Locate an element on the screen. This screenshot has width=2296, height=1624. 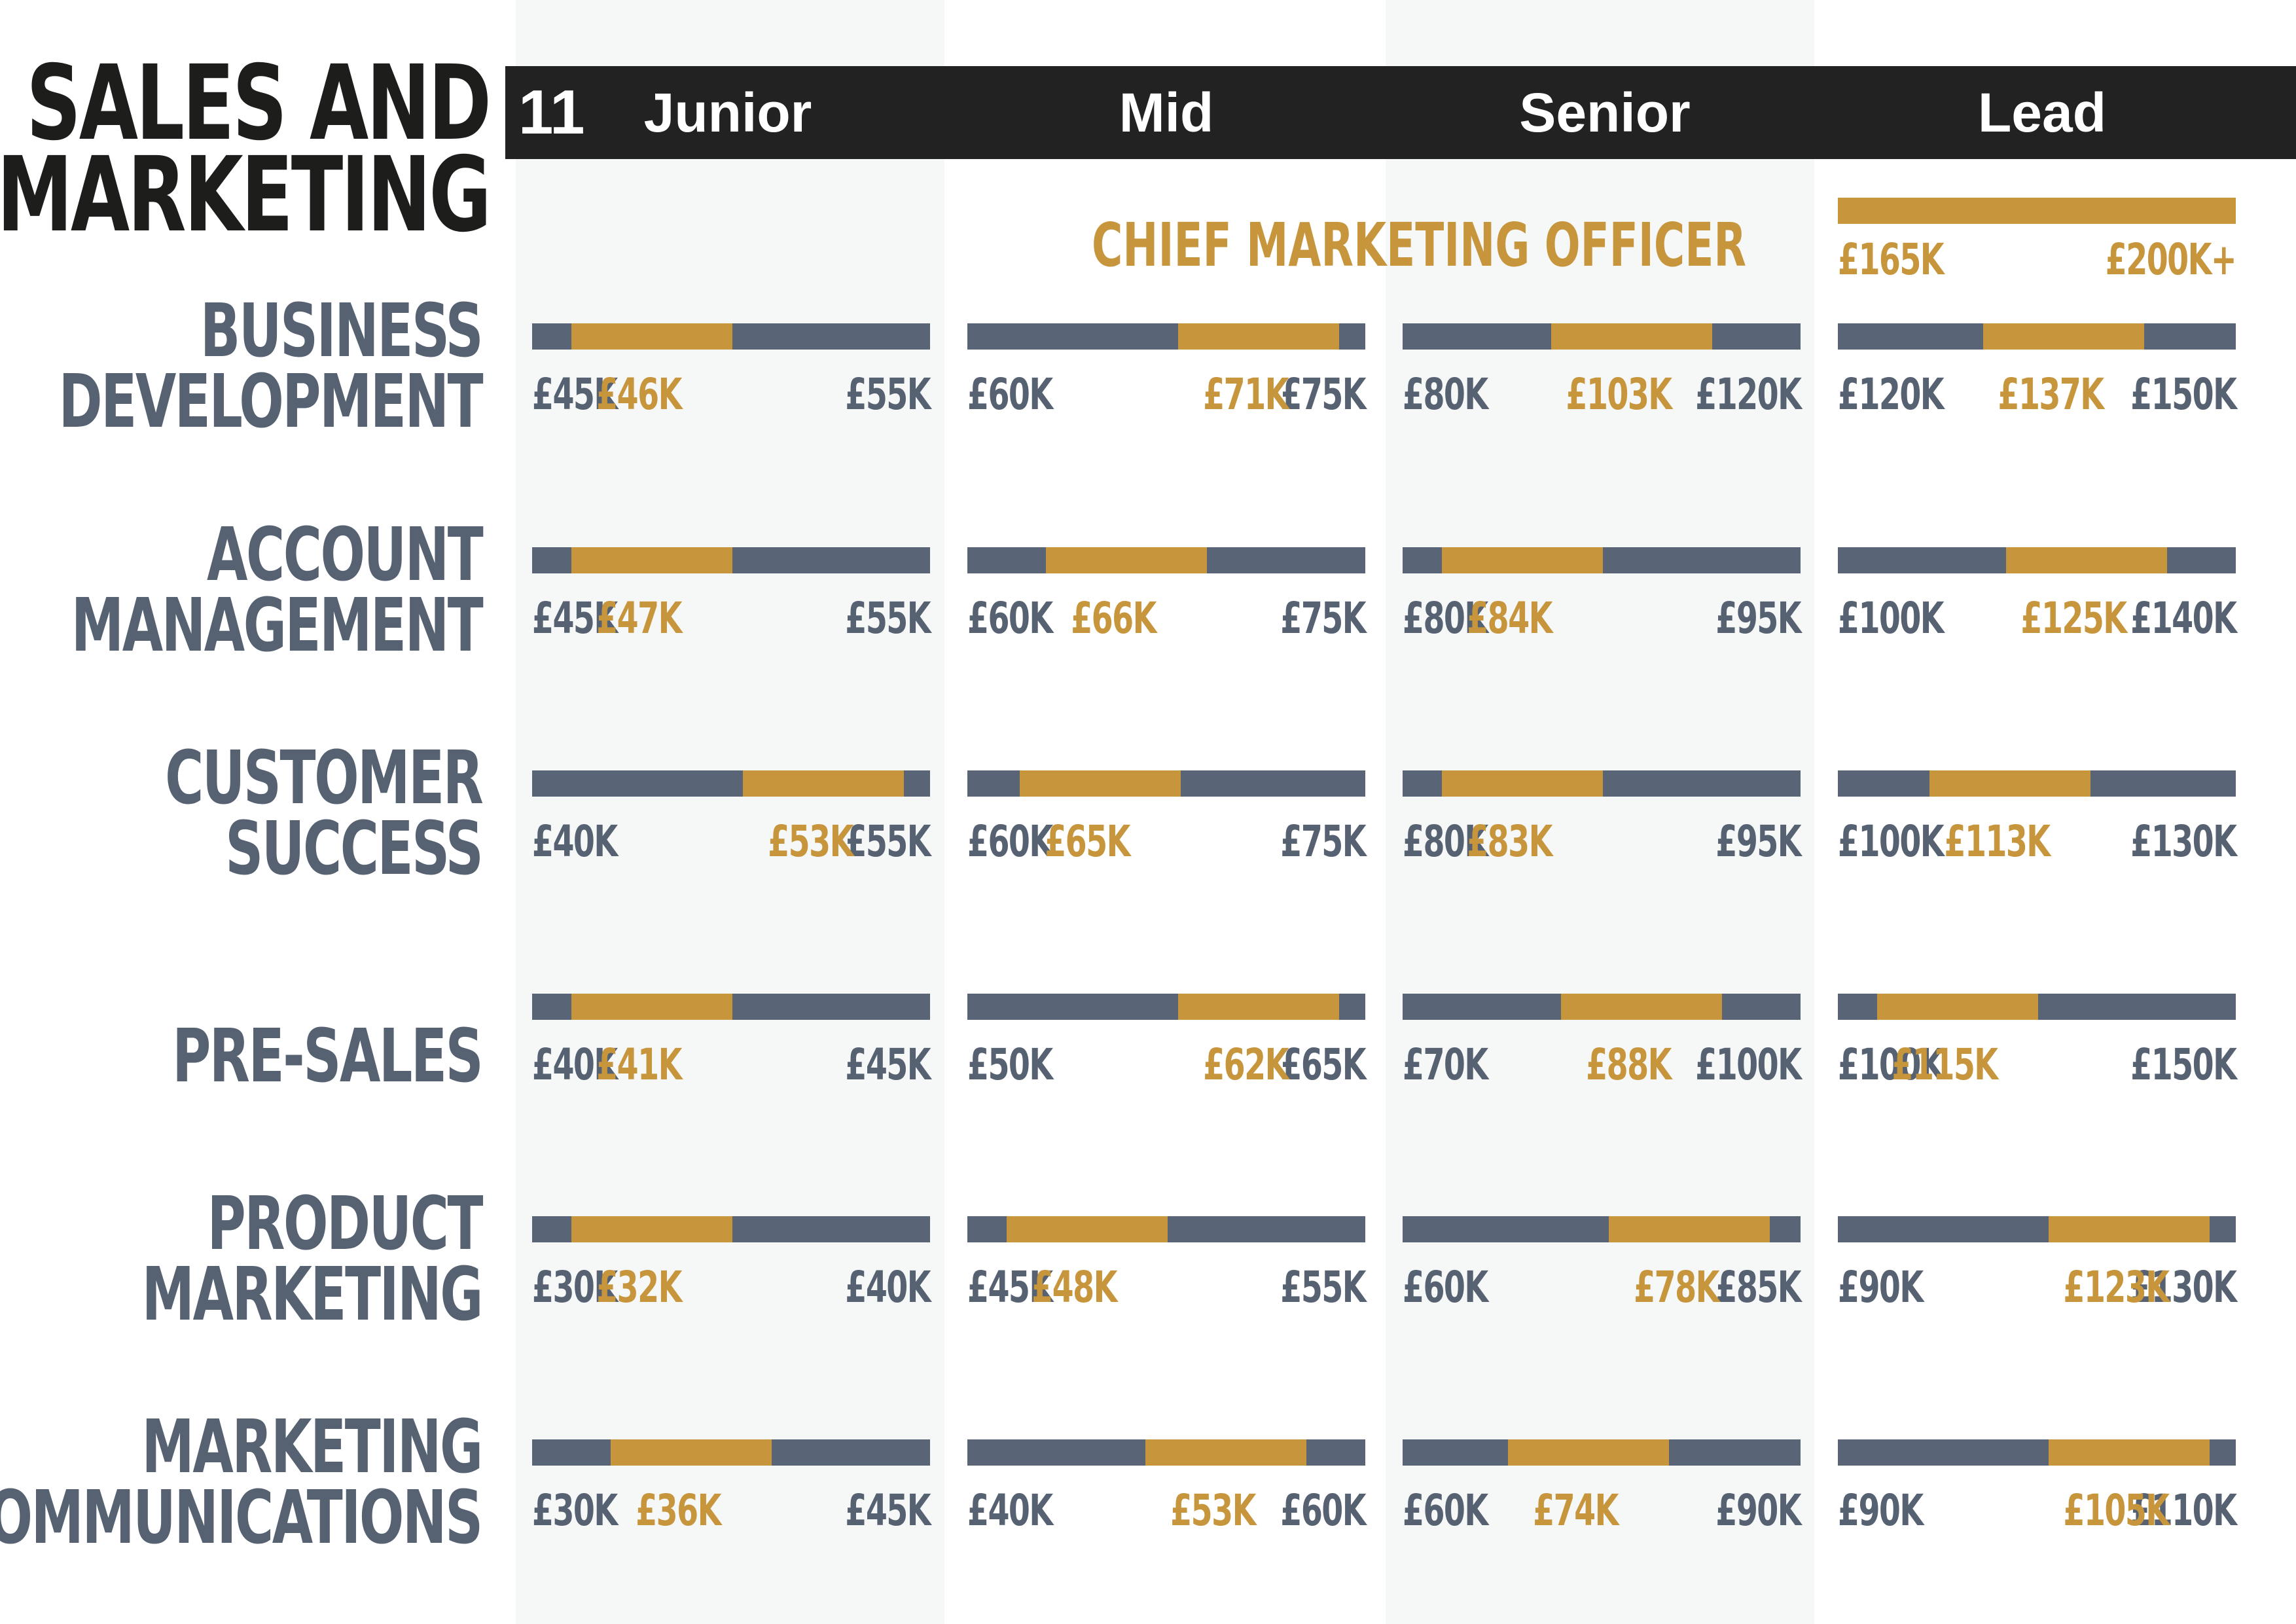
level-header-lead: Lead is located at coordinates (2042, 112).